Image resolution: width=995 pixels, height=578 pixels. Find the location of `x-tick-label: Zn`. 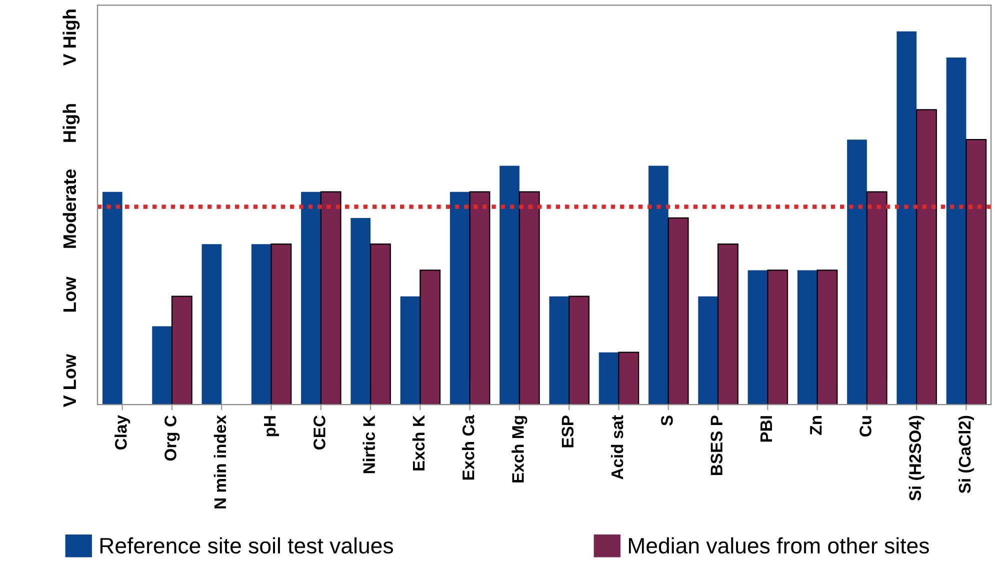

x-tick-label: Zn is located at coordinates (816, 425).